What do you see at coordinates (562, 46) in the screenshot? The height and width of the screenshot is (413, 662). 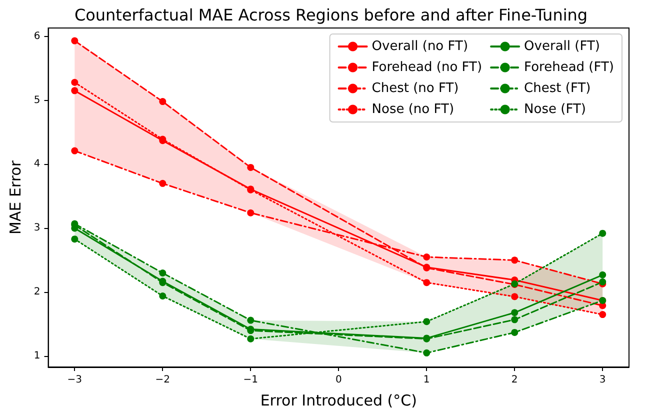 I see `legend-label: Overall (FT)` at bounding box center [562, 46].